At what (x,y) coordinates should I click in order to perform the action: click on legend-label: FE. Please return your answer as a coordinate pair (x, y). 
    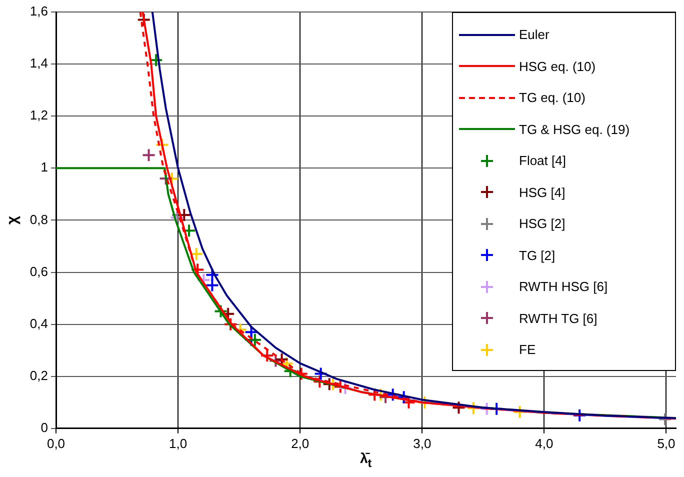
    Looking at the image, I should click on (527, 350).